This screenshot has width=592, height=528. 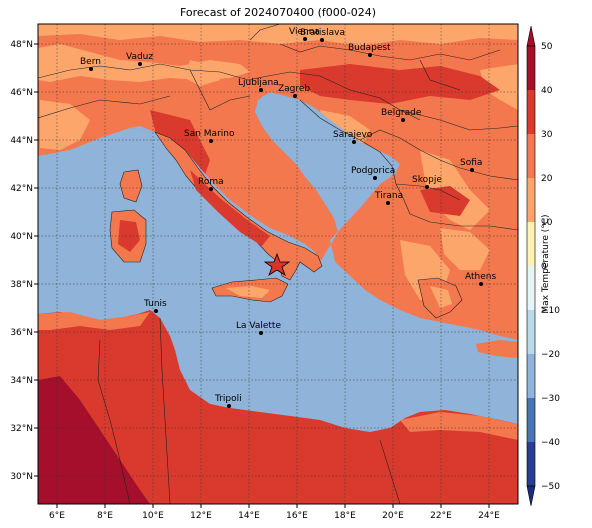 What do you see at coordinates (297, 516) in the screenshot?
I see `lon-tick: 16°E` at bounding box center [297, 516].